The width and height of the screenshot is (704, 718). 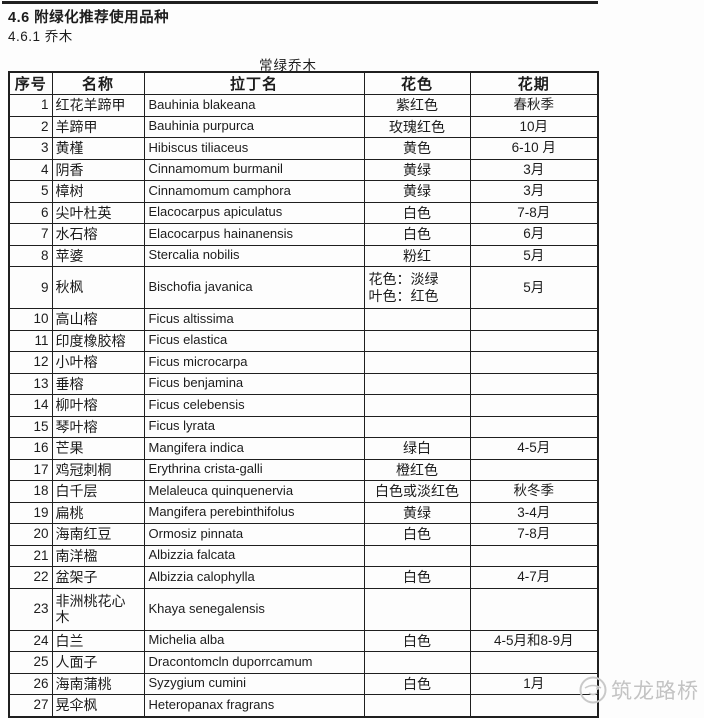 What do you see at coordinates (30, 705) in the screenshot?
I see `cell-no: 27` at bounding box center [30, 705].